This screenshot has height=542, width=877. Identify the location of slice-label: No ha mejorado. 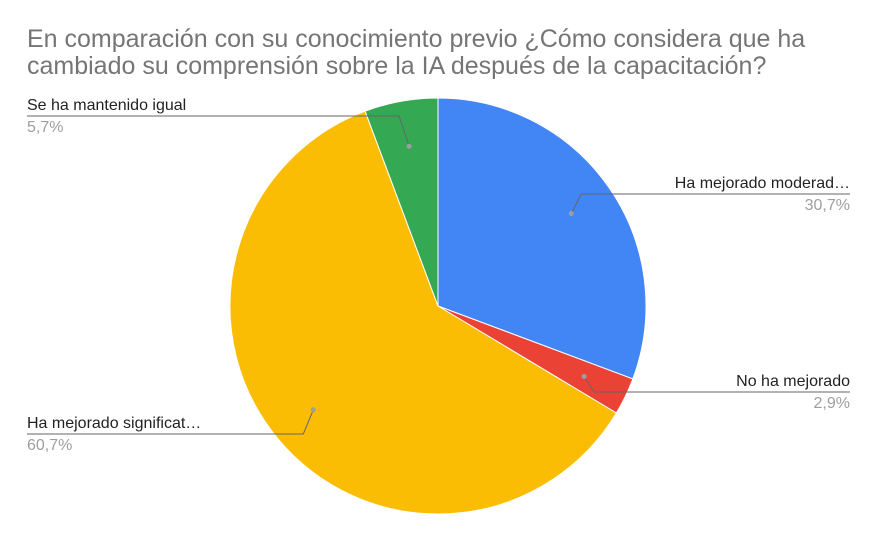
(793, 381).